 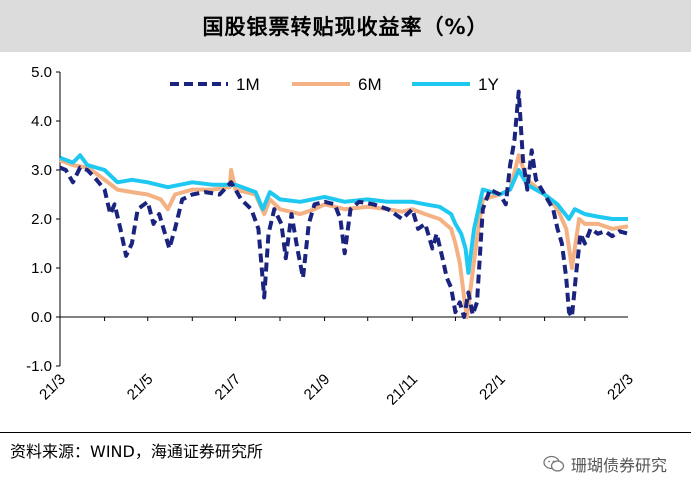 I want to click on x-tick-label: 21/3, so click(x=52, y=387).